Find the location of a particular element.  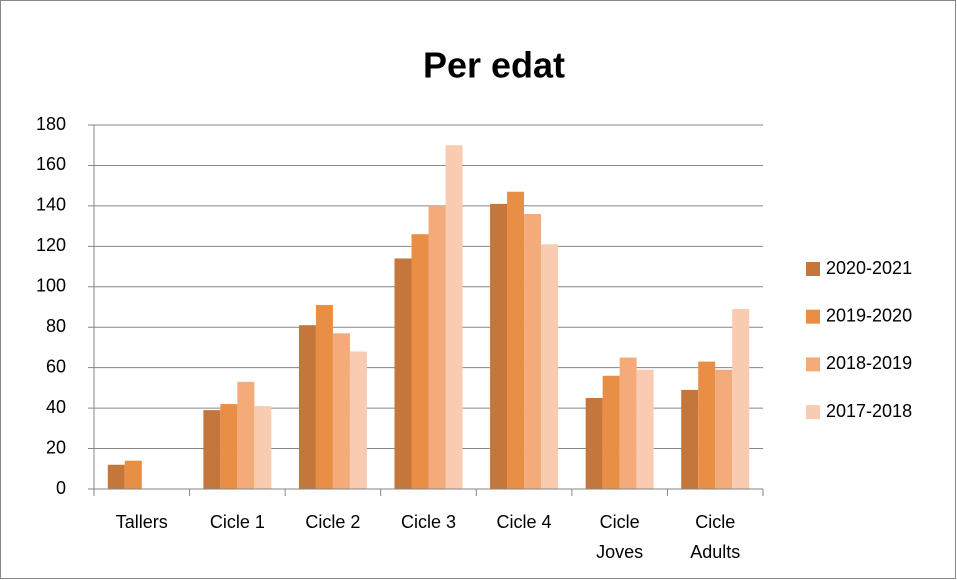

legend-label: 2017-2018 is located at coordinates (869, 411).